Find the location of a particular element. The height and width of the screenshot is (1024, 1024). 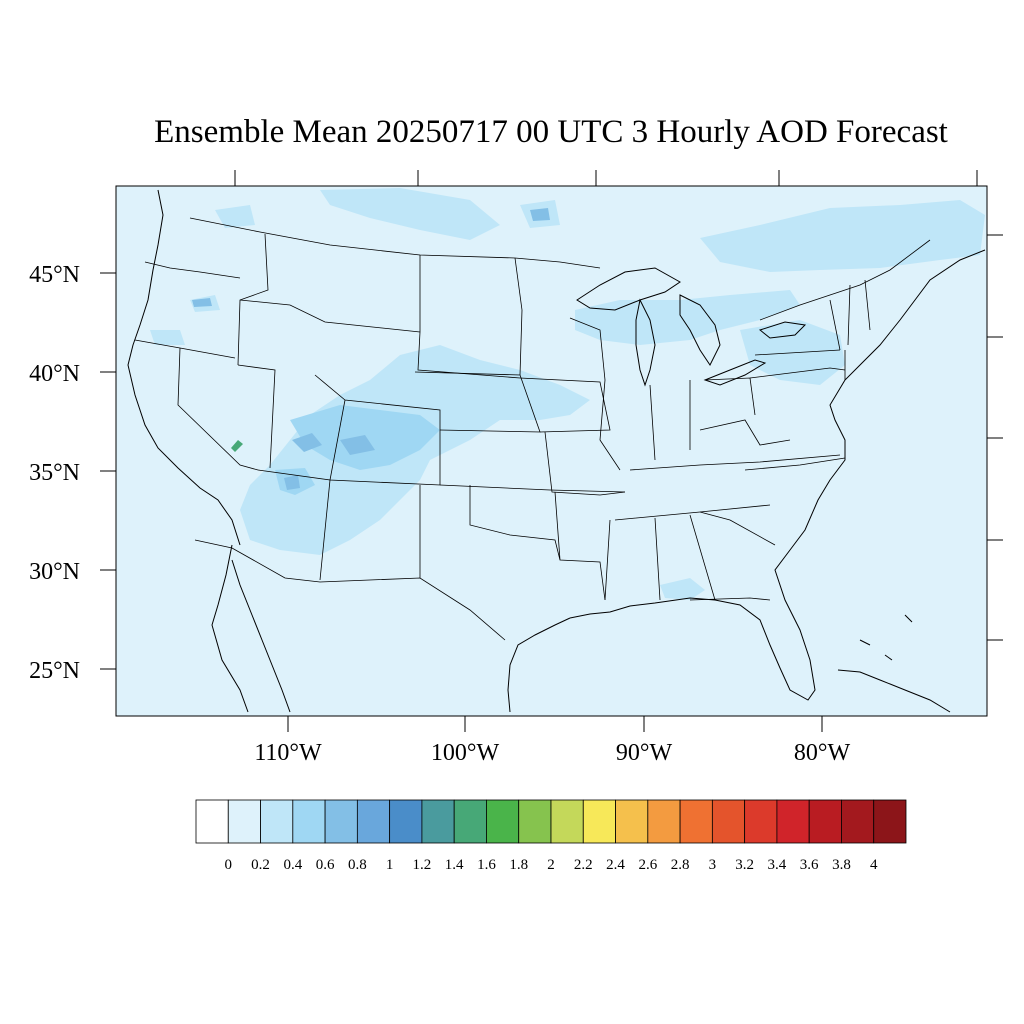

lat-label-45n: 45°N is located at coordinates (54, 275).